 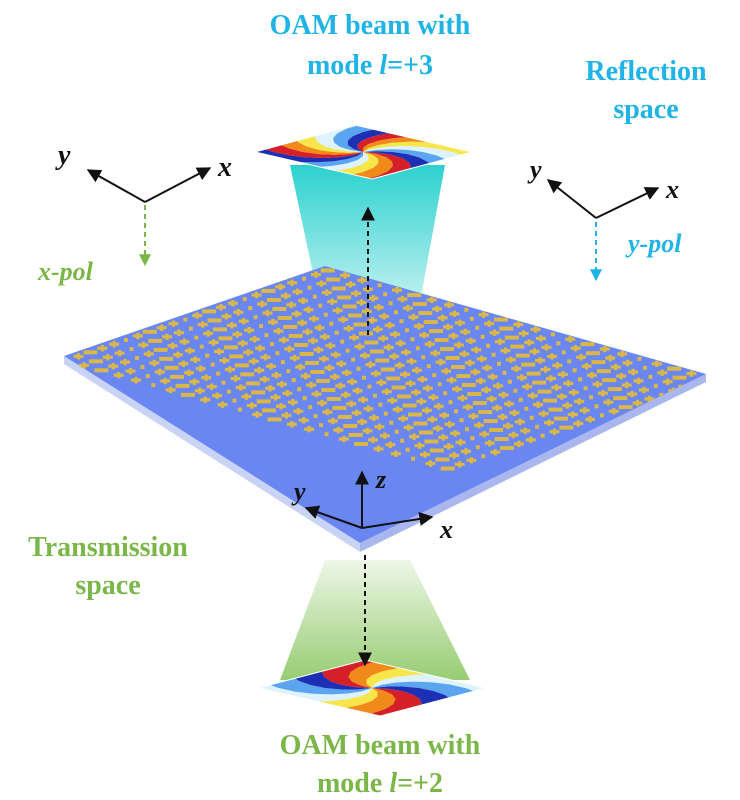 What do you see at coordinates (65, 271) in the screenshot?
I see `x-pol-label: x-pol` at bounding box center [65, 271].